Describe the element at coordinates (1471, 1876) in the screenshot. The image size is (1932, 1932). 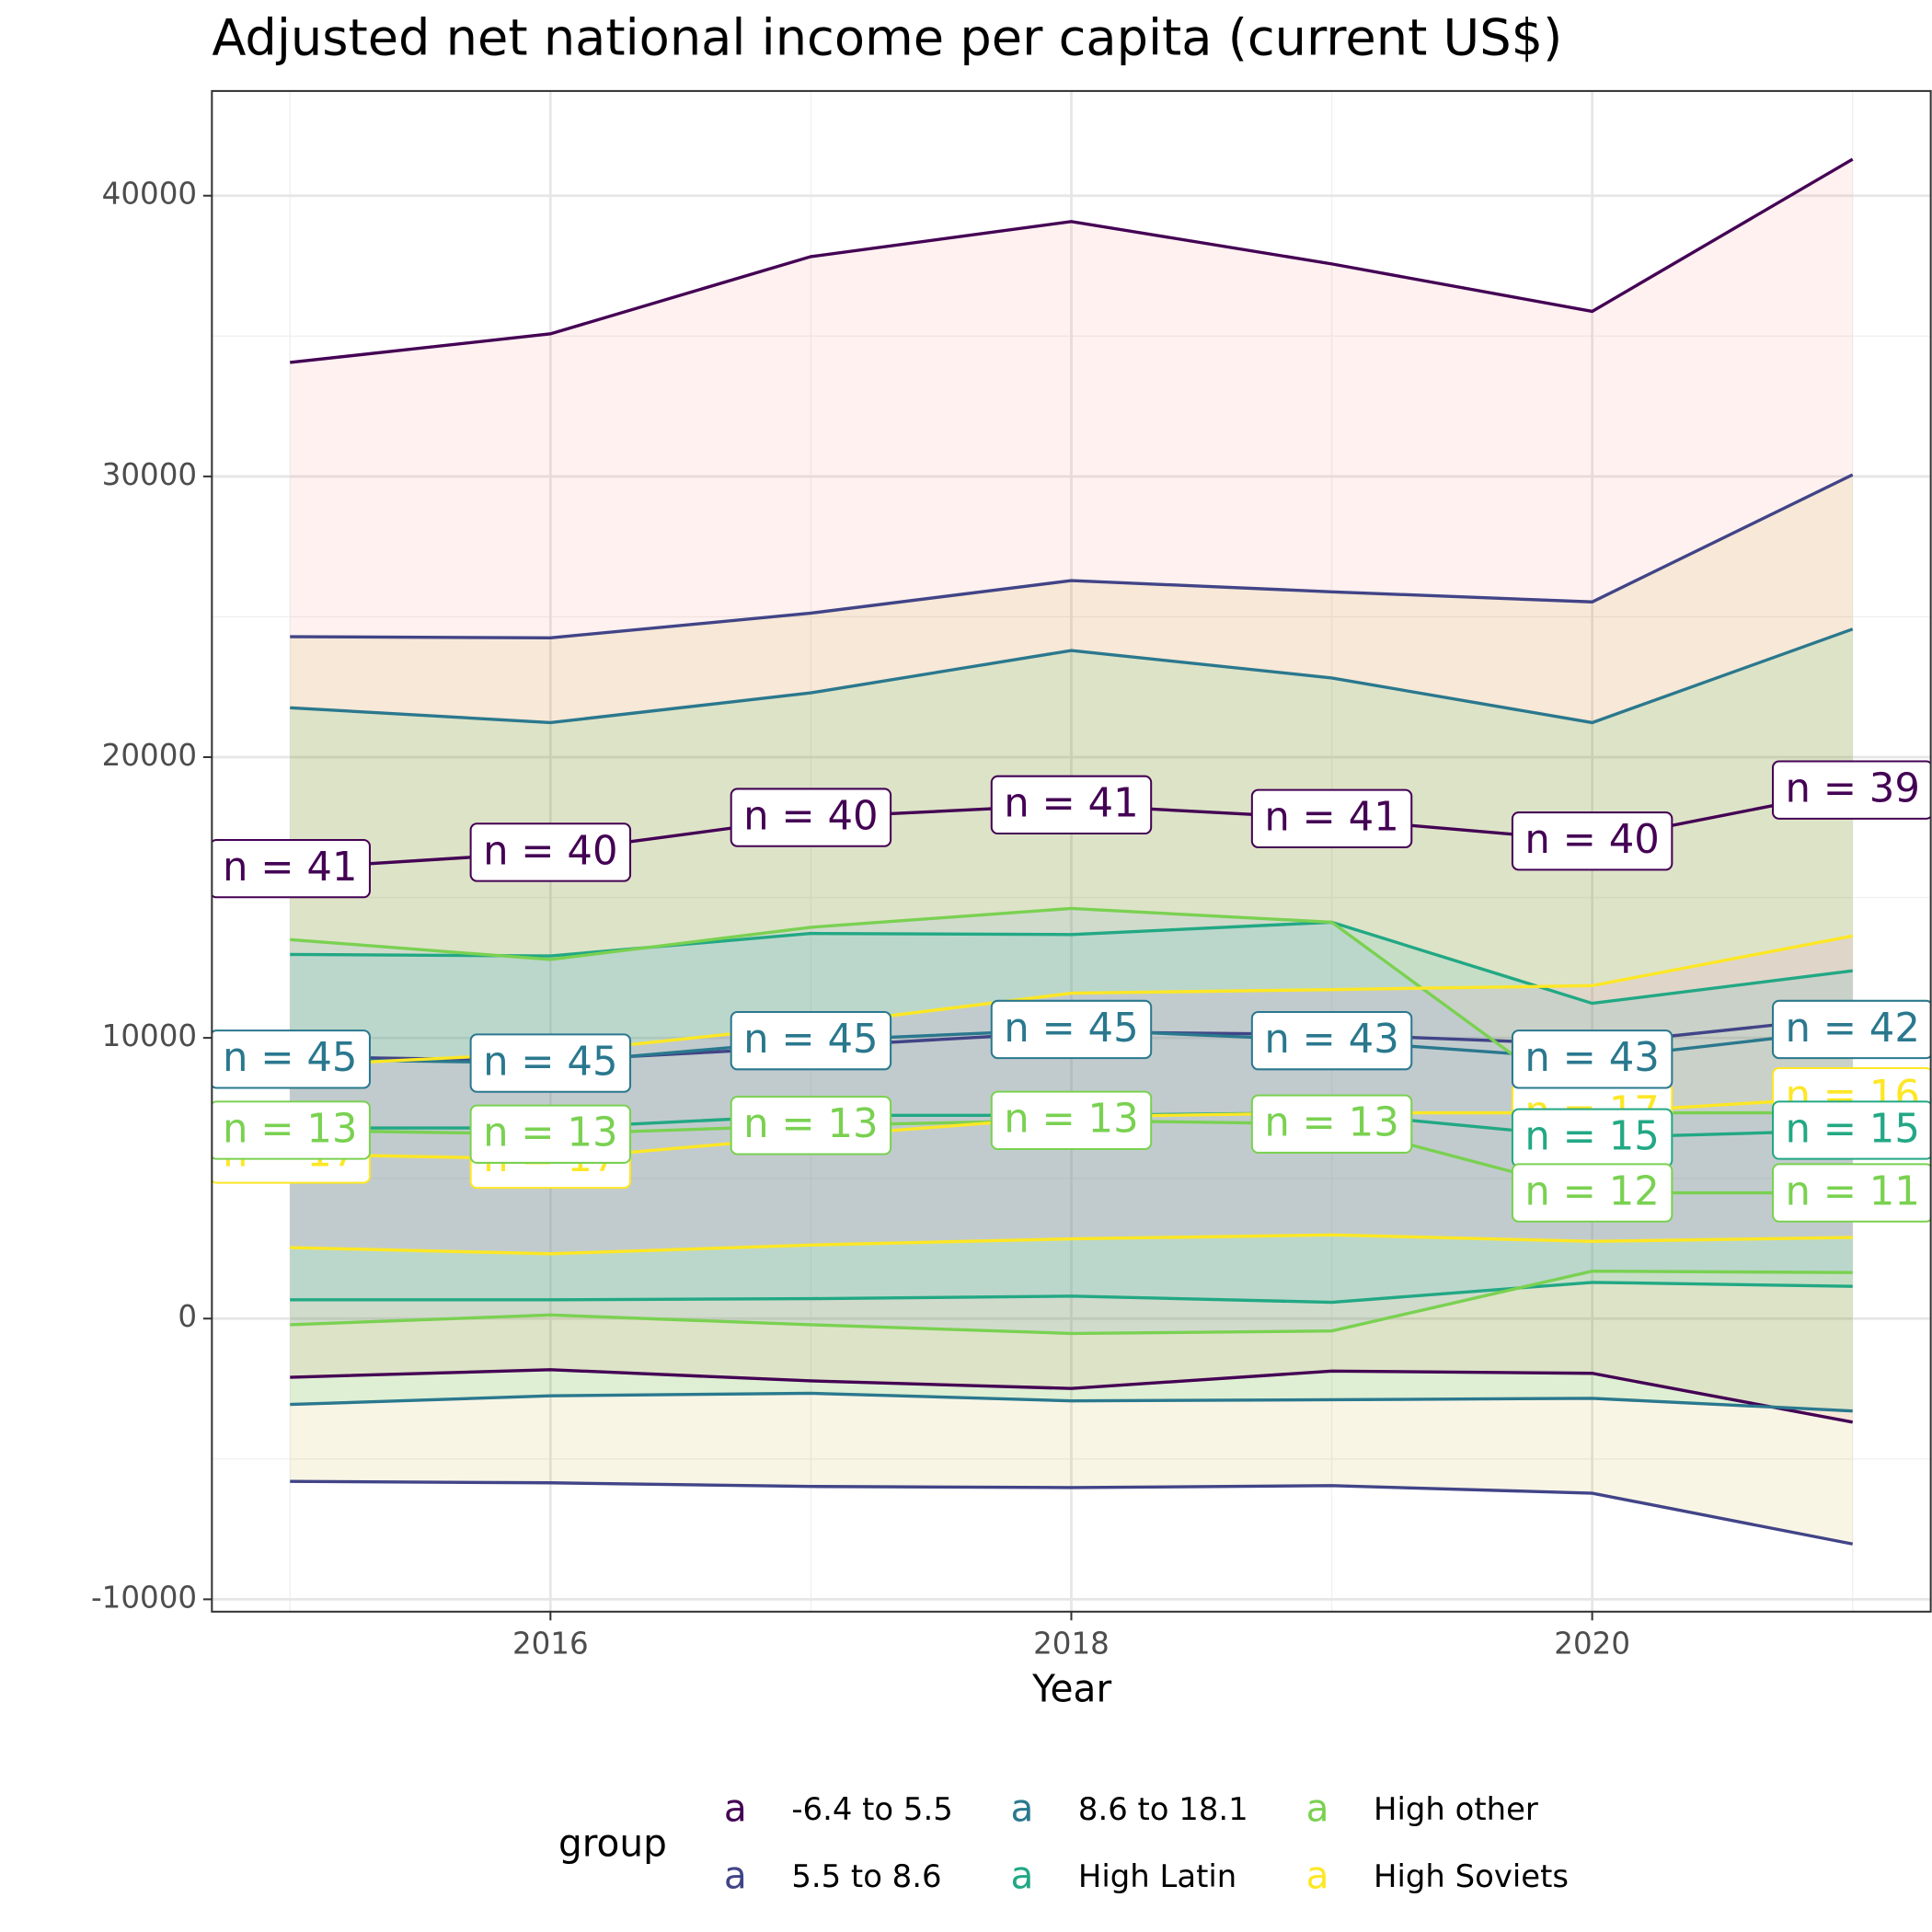
I see `legend-label: High Soviets` at that location.